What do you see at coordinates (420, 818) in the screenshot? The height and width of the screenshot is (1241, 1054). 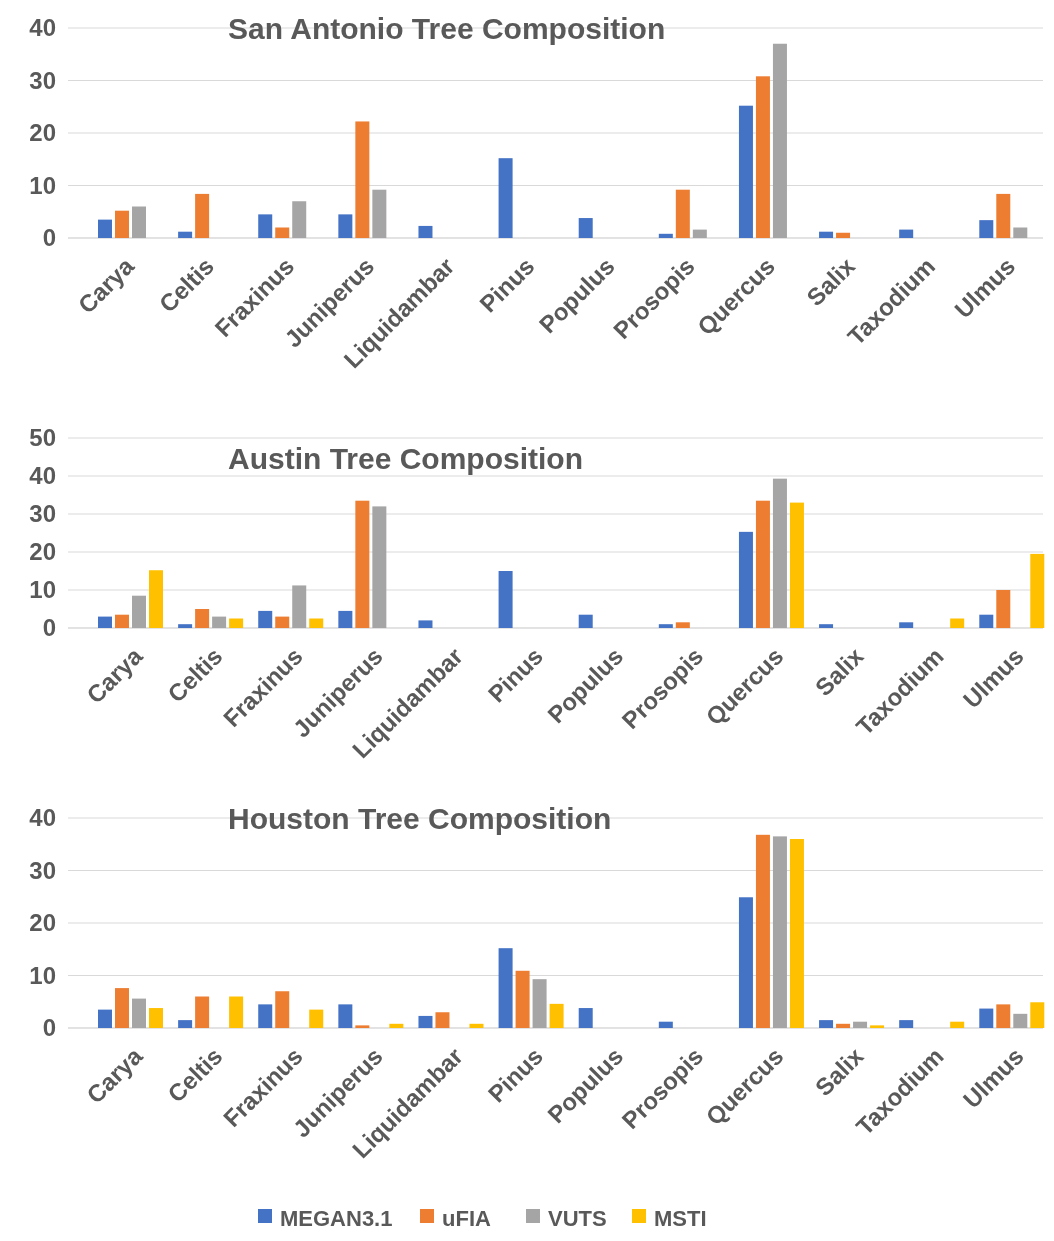 I see `chart-title: Houston Tree Composition` at bounding box center [420, 818].